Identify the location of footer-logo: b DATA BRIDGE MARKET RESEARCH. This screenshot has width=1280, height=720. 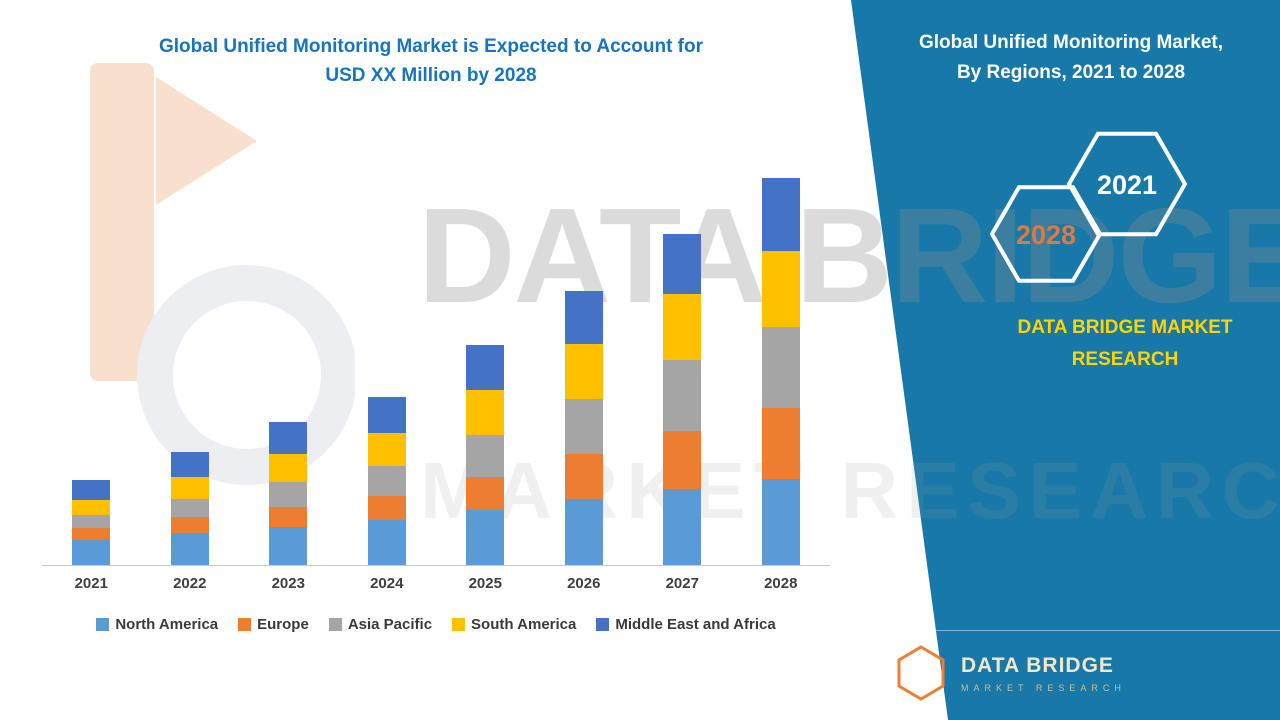
(1010, 673).